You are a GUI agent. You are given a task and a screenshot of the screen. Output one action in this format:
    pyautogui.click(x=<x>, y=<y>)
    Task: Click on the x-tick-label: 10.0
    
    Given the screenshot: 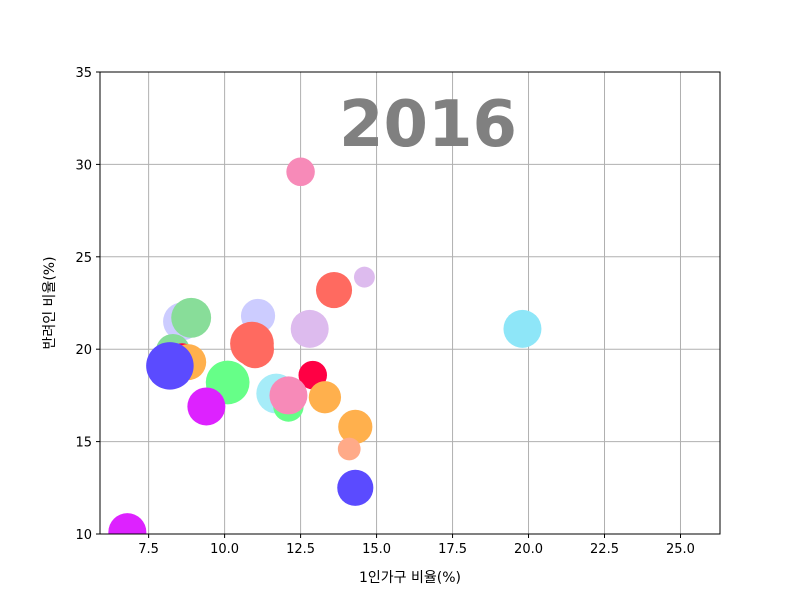 What is the action you would take?
    pyautogui.click(x=224, y=549)
    